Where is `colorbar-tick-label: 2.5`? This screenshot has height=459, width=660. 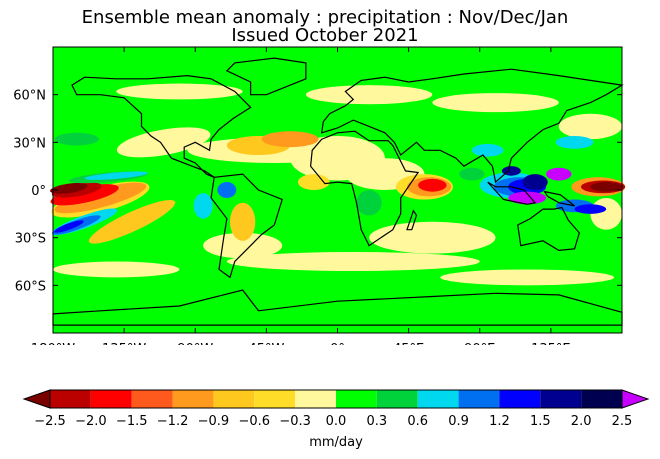 colorbar-tick-label: 2.5 is located at coordinates (622, 421).